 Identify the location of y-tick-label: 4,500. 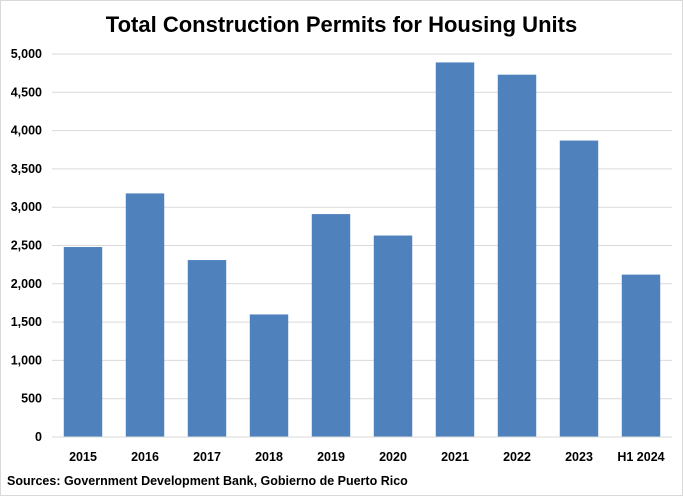
(26, 92).